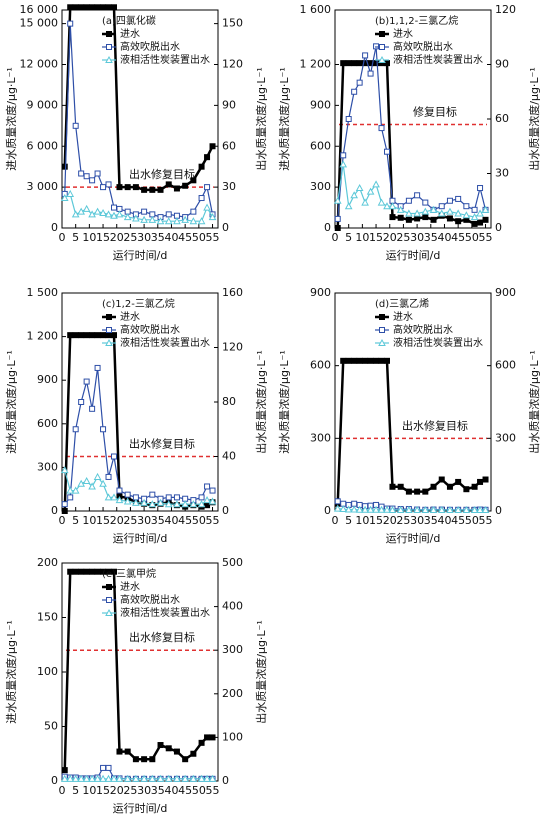  What do you see at coordinates (225, 780) in the screenshot?
I see `y2-tick-label: 0` at bounding box center [225, 780].